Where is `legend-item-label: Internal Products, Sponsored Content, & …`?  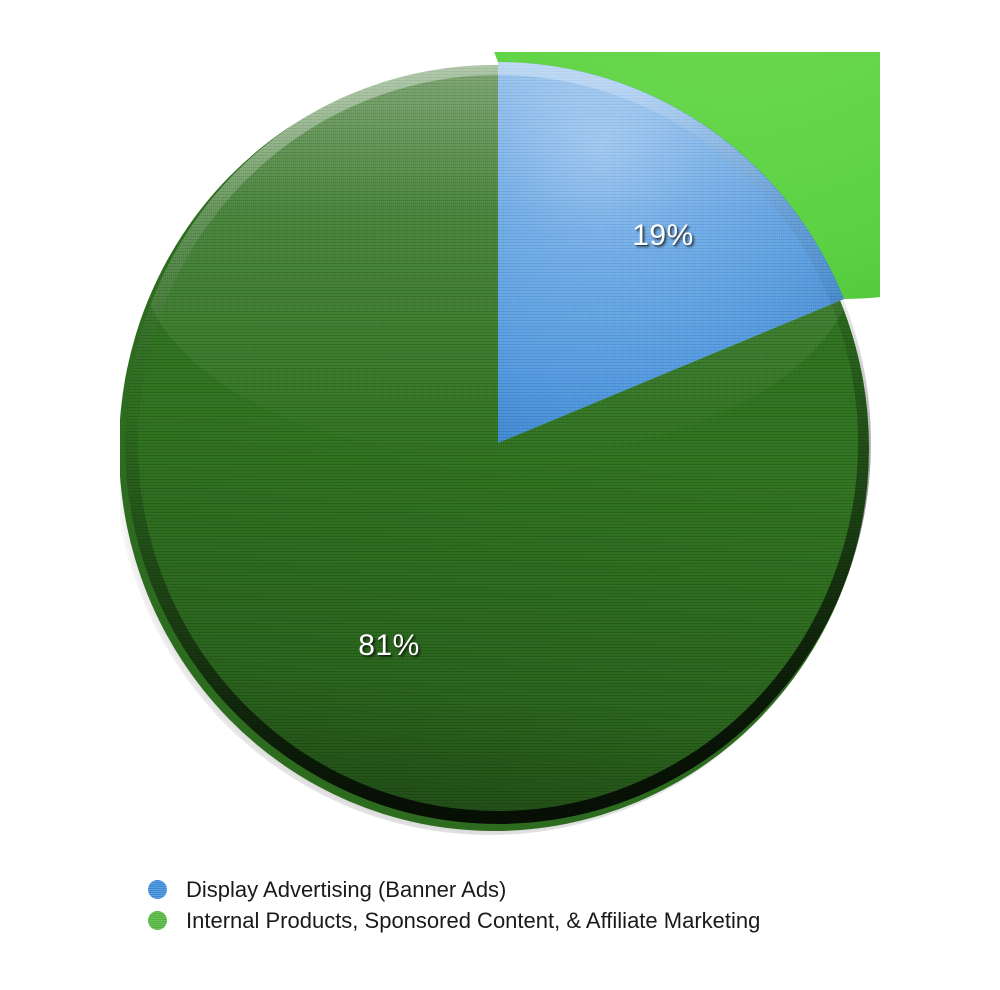 legend-item-label: Internal Products, Sponsored Content, & … is located at coordinates (473, 920).